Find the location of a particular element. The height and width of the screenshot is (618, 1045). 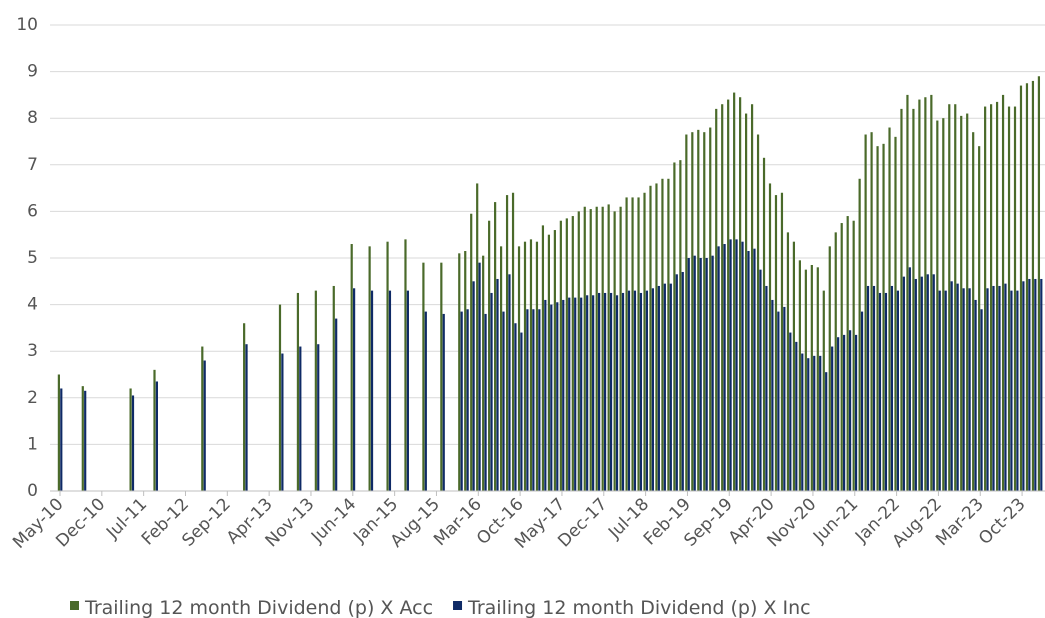

x-tick-label: Oct-23 is located at coordinates (1002, 521).